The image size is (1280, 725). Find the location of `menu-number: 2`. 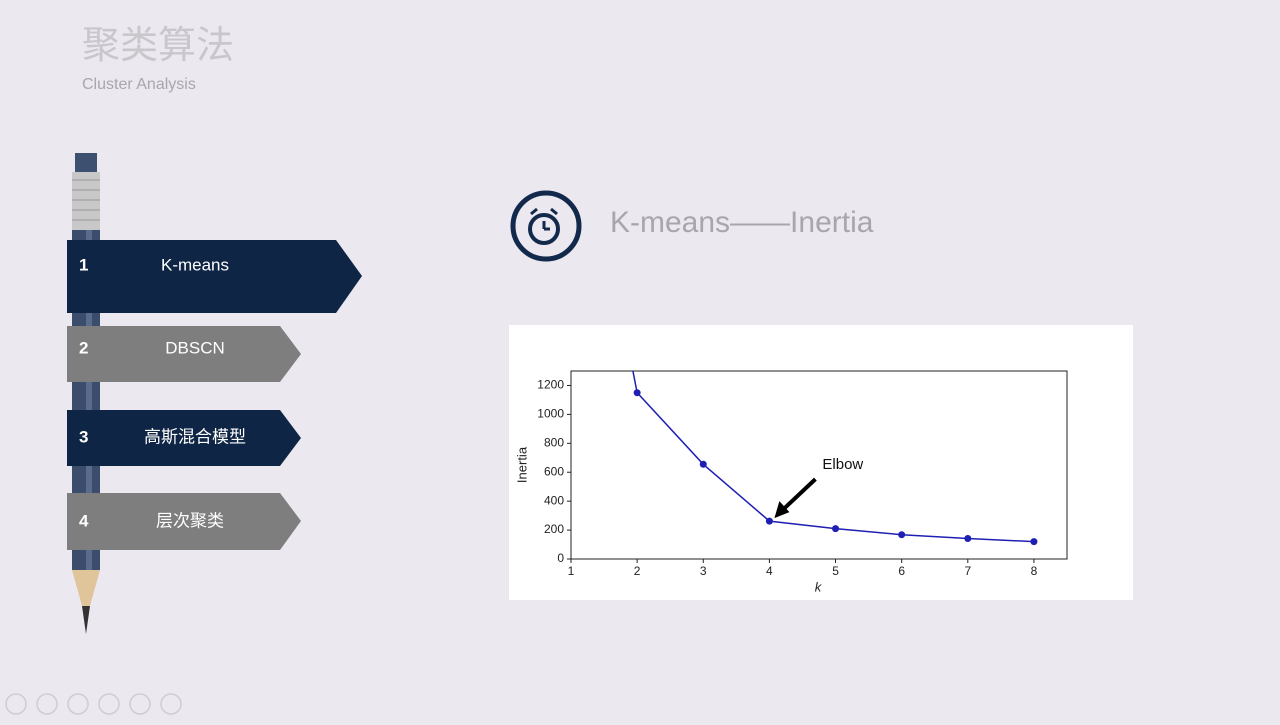

menu-number: 2 is located at coordinates (83, 347).